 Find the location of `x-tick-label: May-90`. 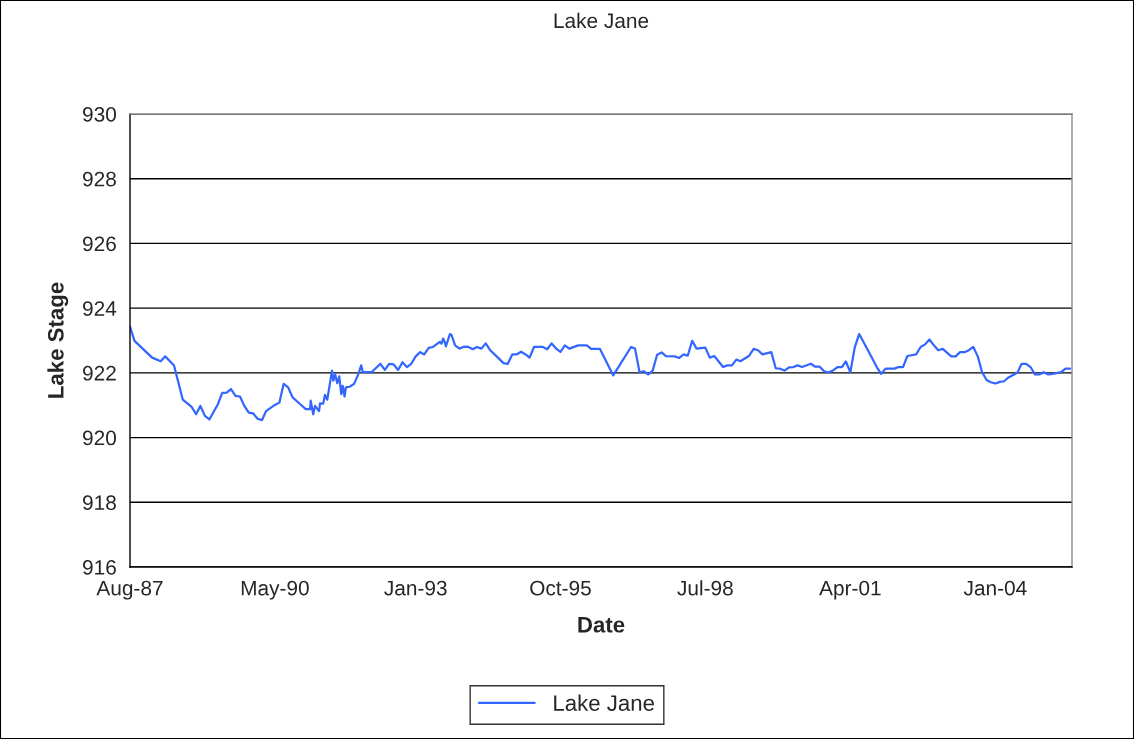

x-tick-label: May-90 is located at coordinates (275, 590).